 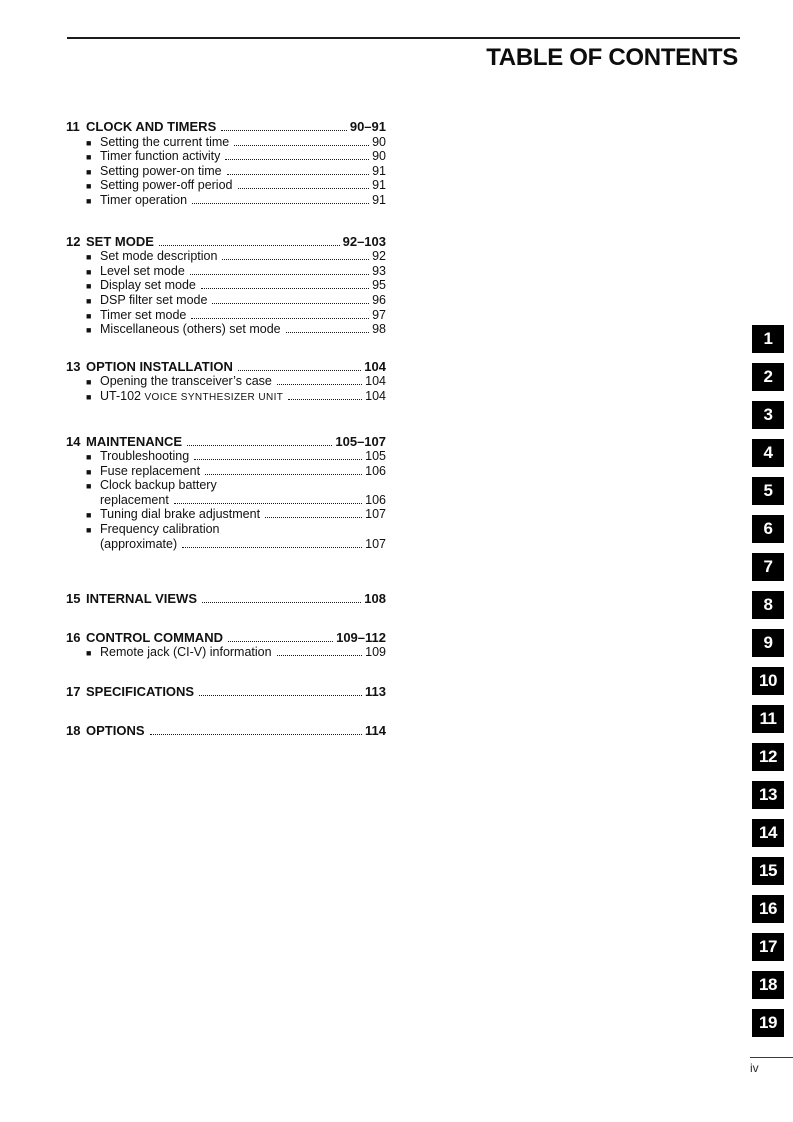 What do you see at coordinates (154, 637) in the screenshot?
I see `section-title: CONTROL COMMAND` at bounding box center [154, 637].